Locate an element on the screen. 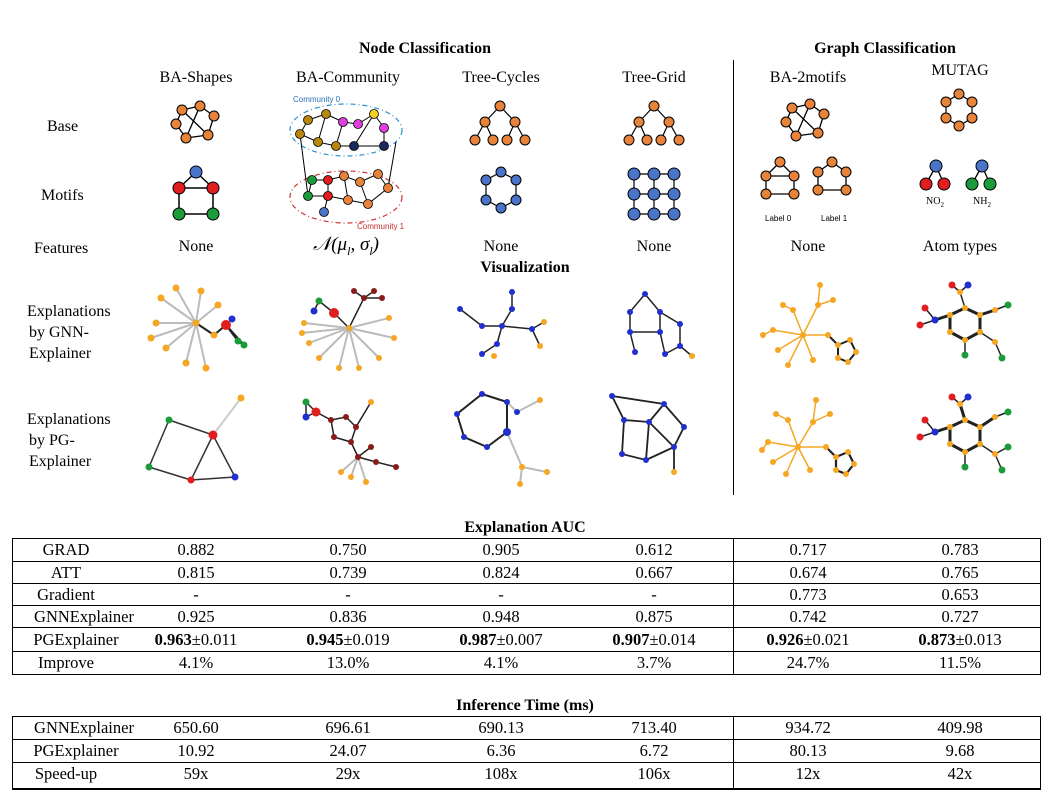  time-left-border is located at coordinates (12, 752).